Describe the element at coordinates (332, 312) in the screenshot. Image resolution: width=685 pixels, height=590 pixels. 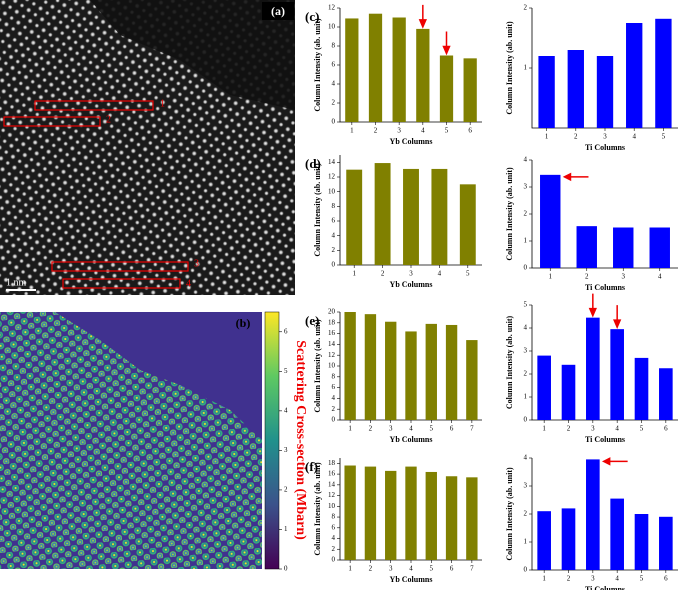
I see `y-tick-label: 20` at that location.